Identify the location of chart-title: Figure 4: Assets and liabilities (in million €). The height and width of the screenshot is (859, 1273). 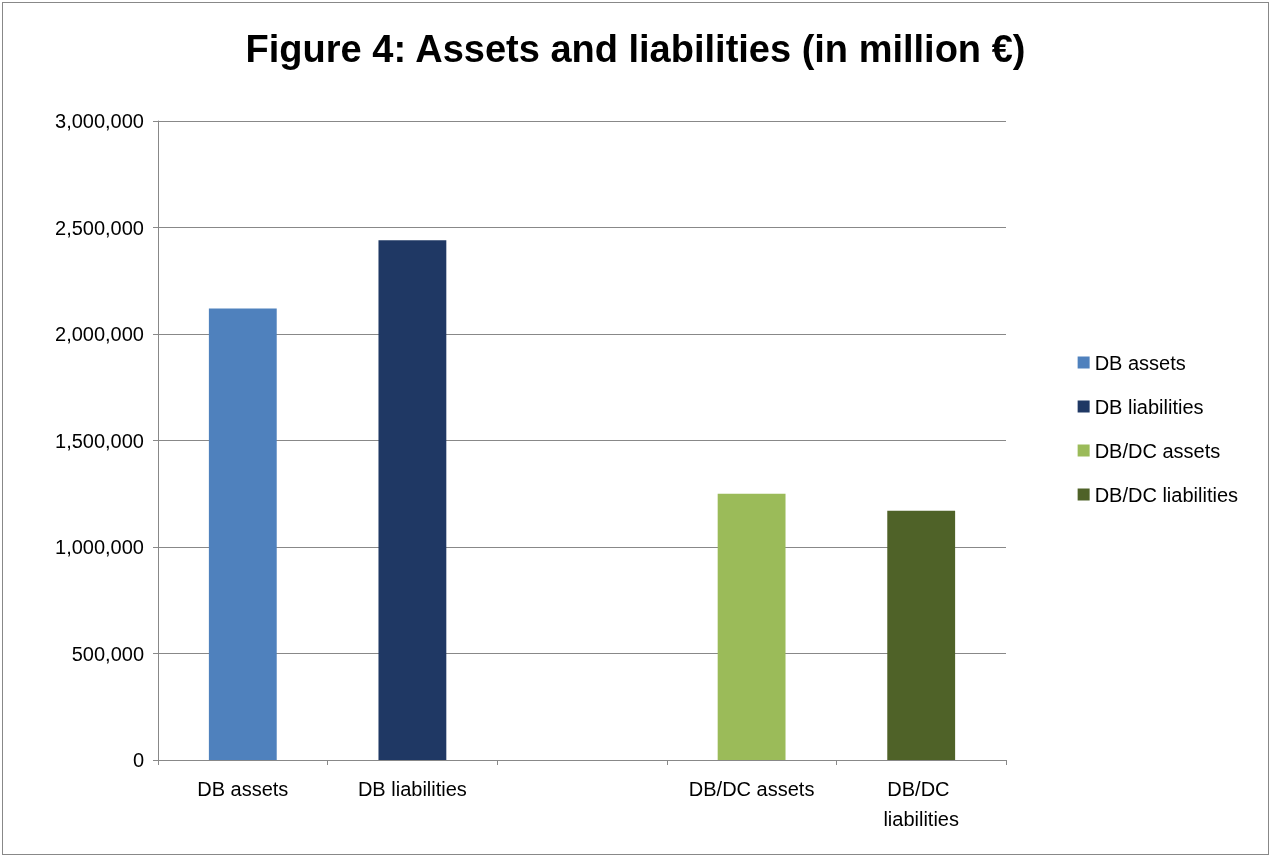
(635, 49).